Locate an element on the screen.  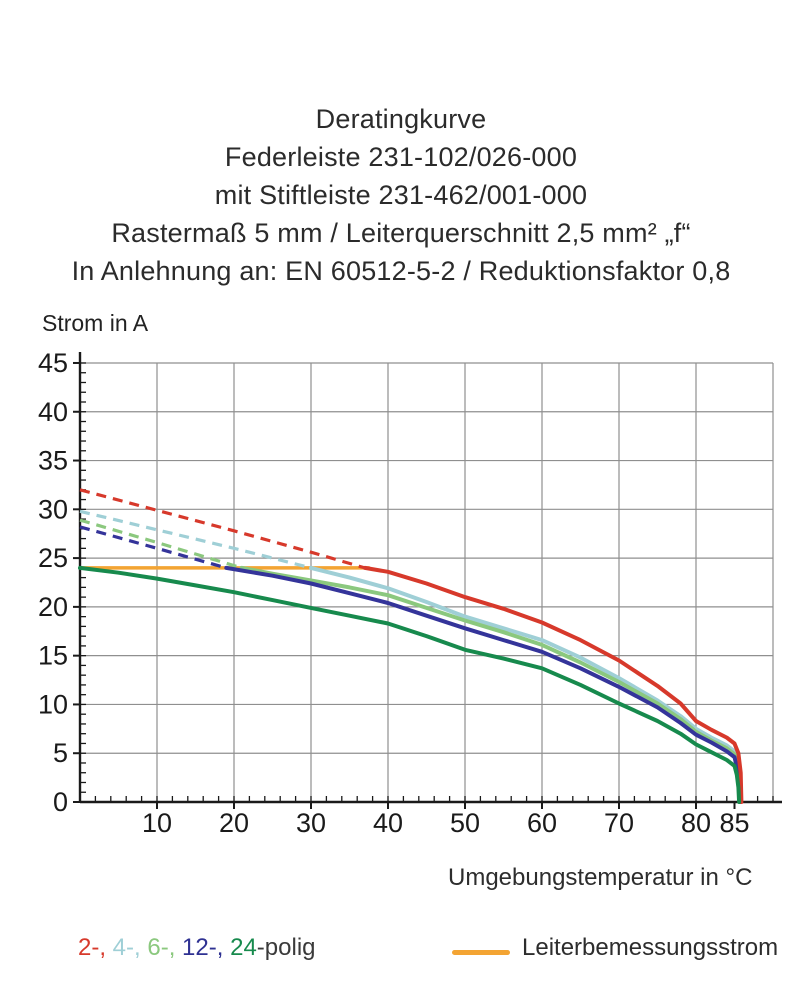
y-tick-label: 15 is located at coordinates (53, 656).